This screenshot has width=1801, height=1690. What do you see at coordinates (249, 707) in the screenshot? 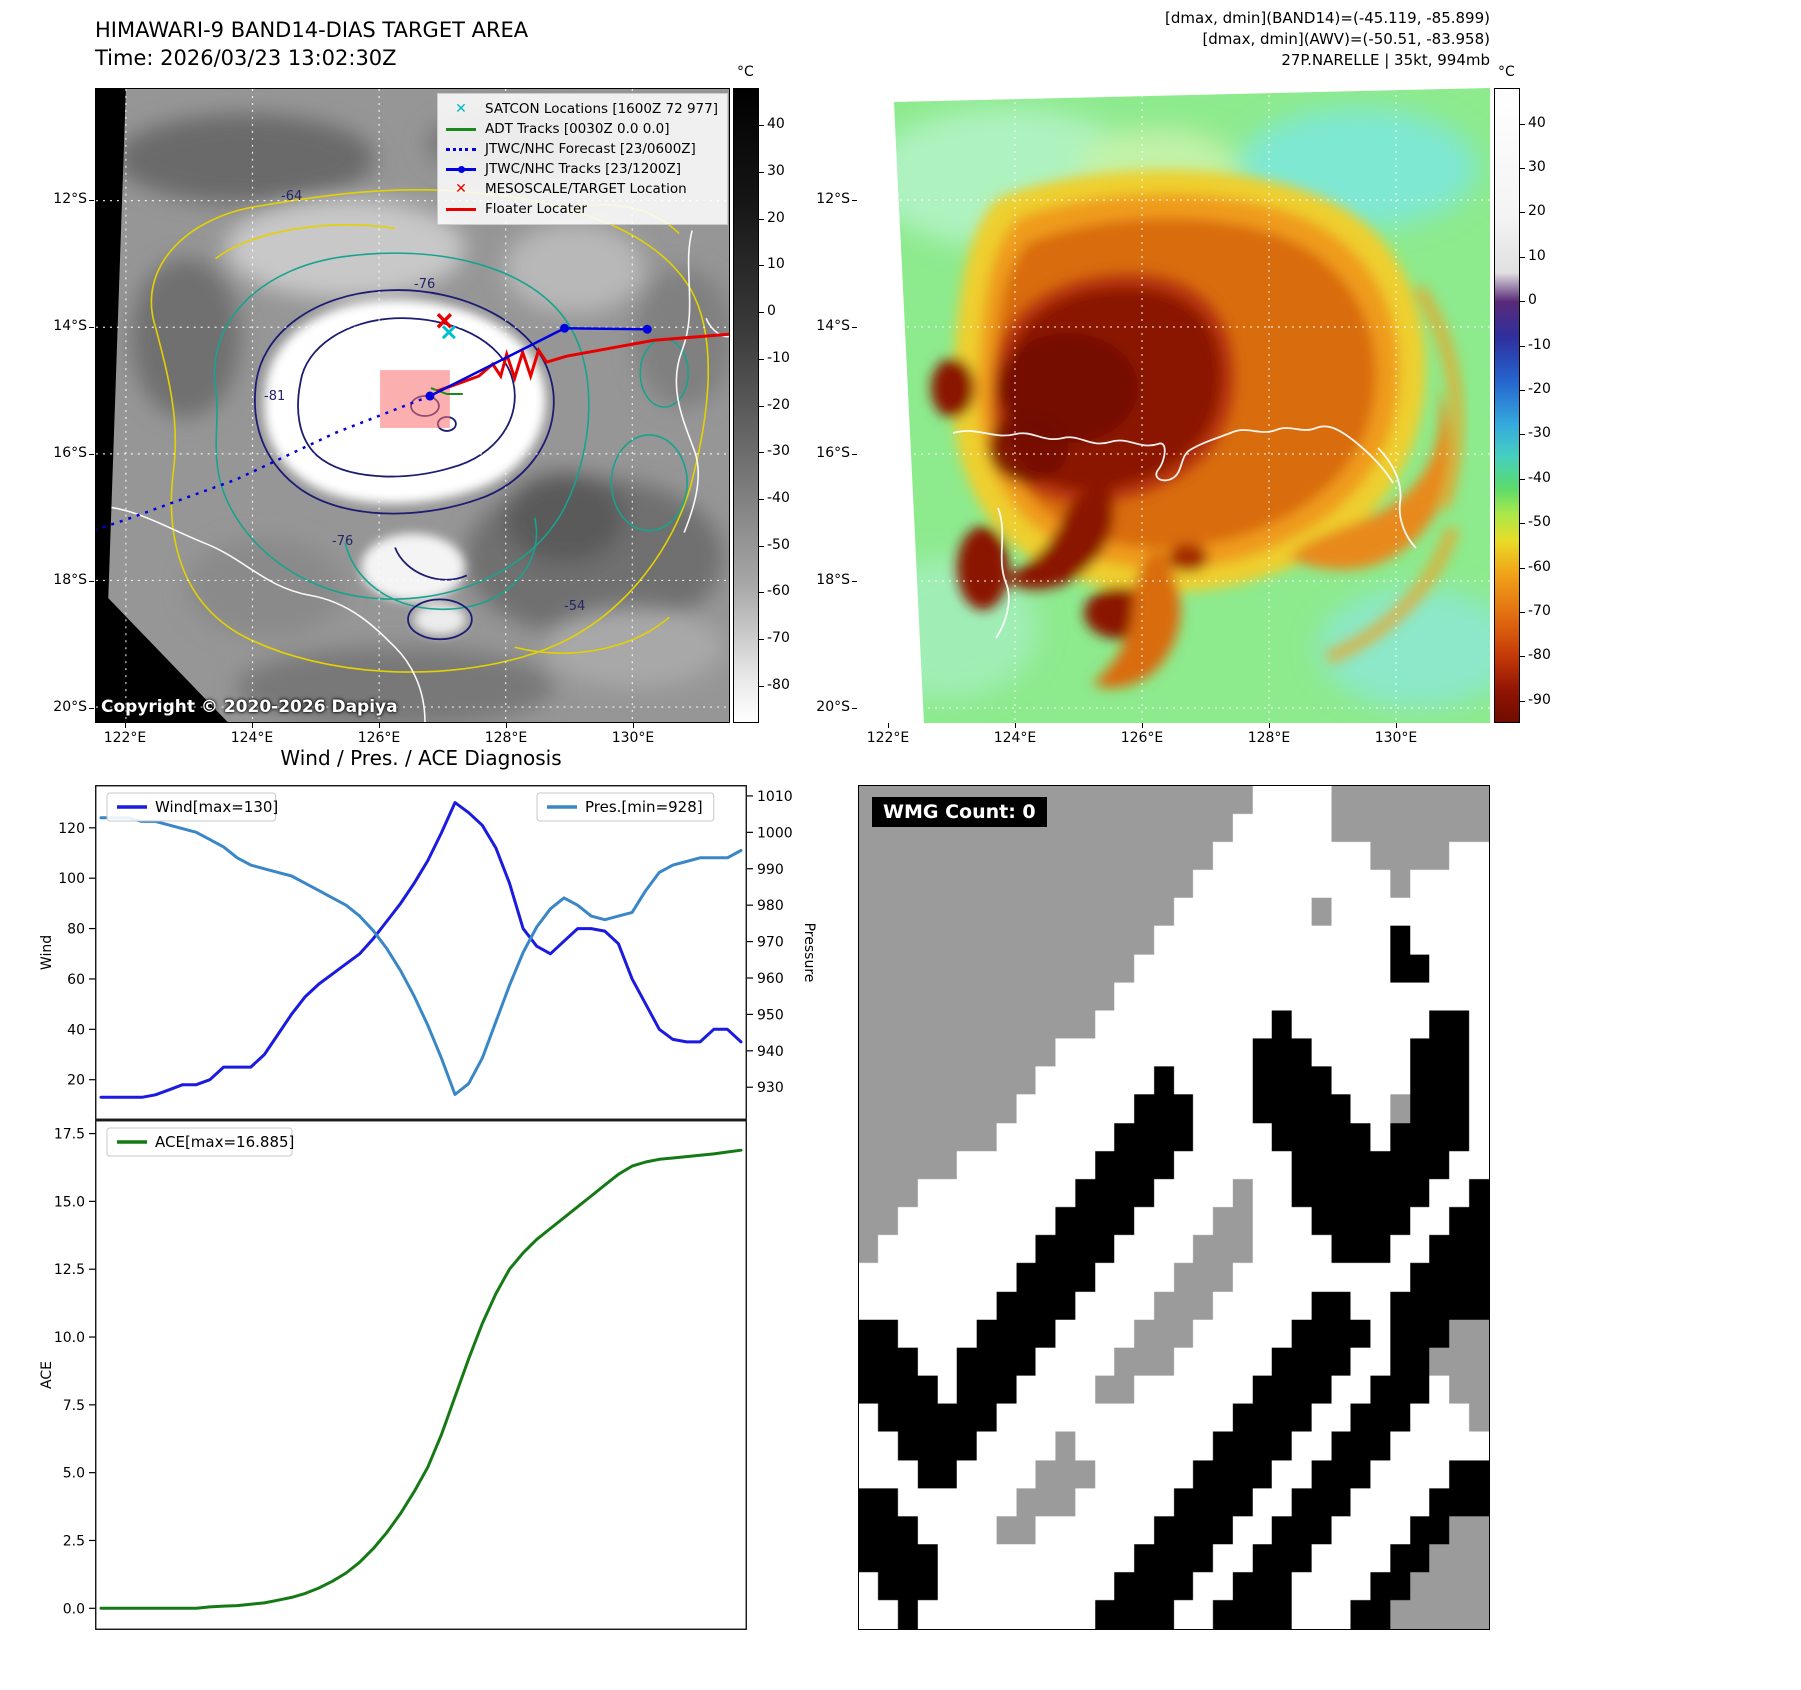
I see `copyright: Copyright © 2020-2026 Dapiya` at bounding box center [249, 707].